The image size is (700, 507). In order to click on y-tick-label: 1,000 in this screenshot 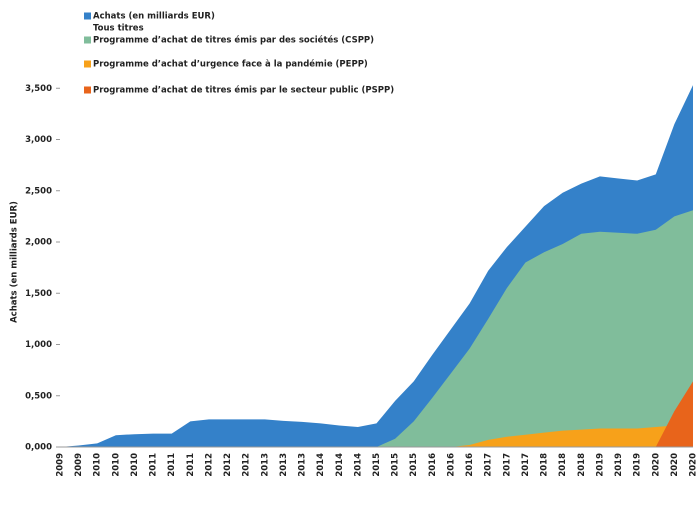, I will do `click(38, 345)`.